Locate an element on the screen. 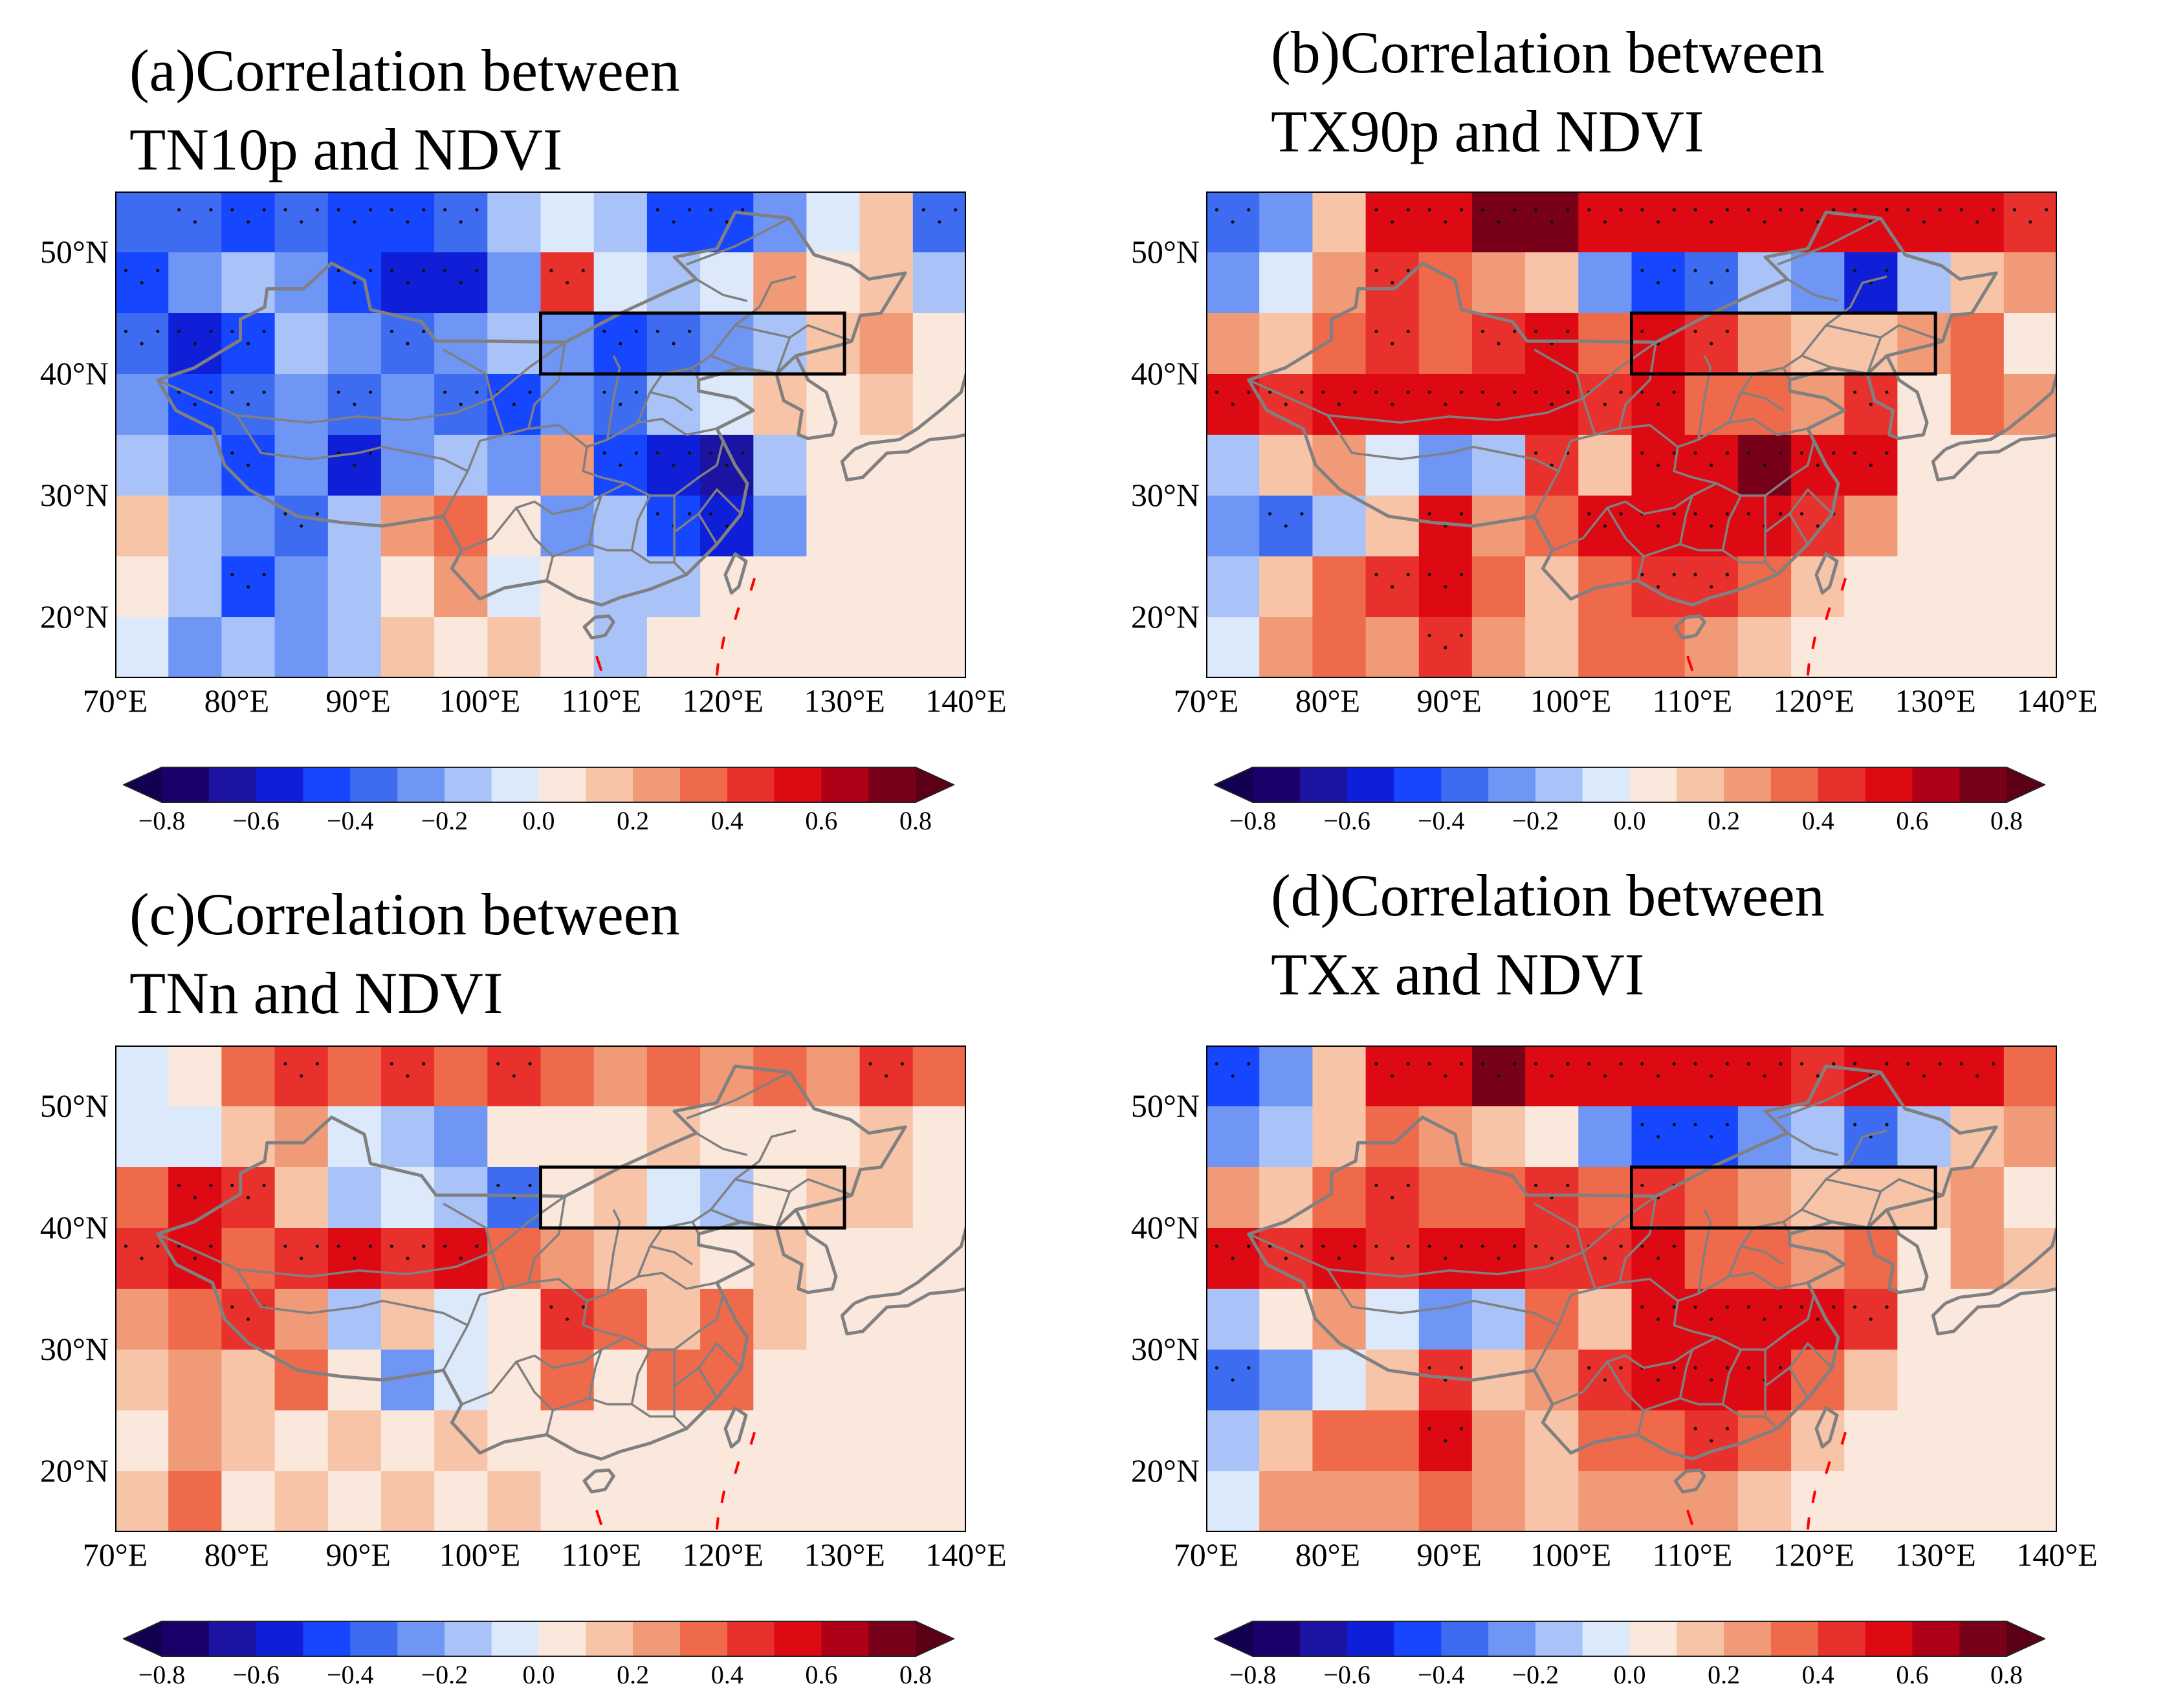  colorbar-outline is located at coordinates (1629, 1639).